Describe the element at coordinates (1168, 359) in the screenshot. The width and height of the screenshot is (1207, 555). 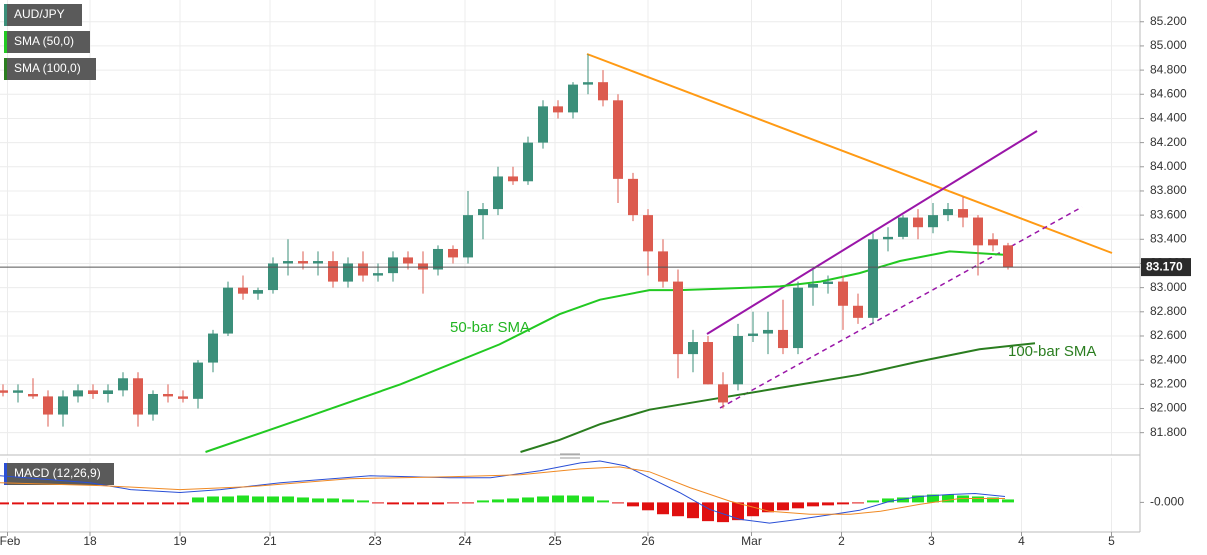
I see `y-tick-label: 82.400` at that location.